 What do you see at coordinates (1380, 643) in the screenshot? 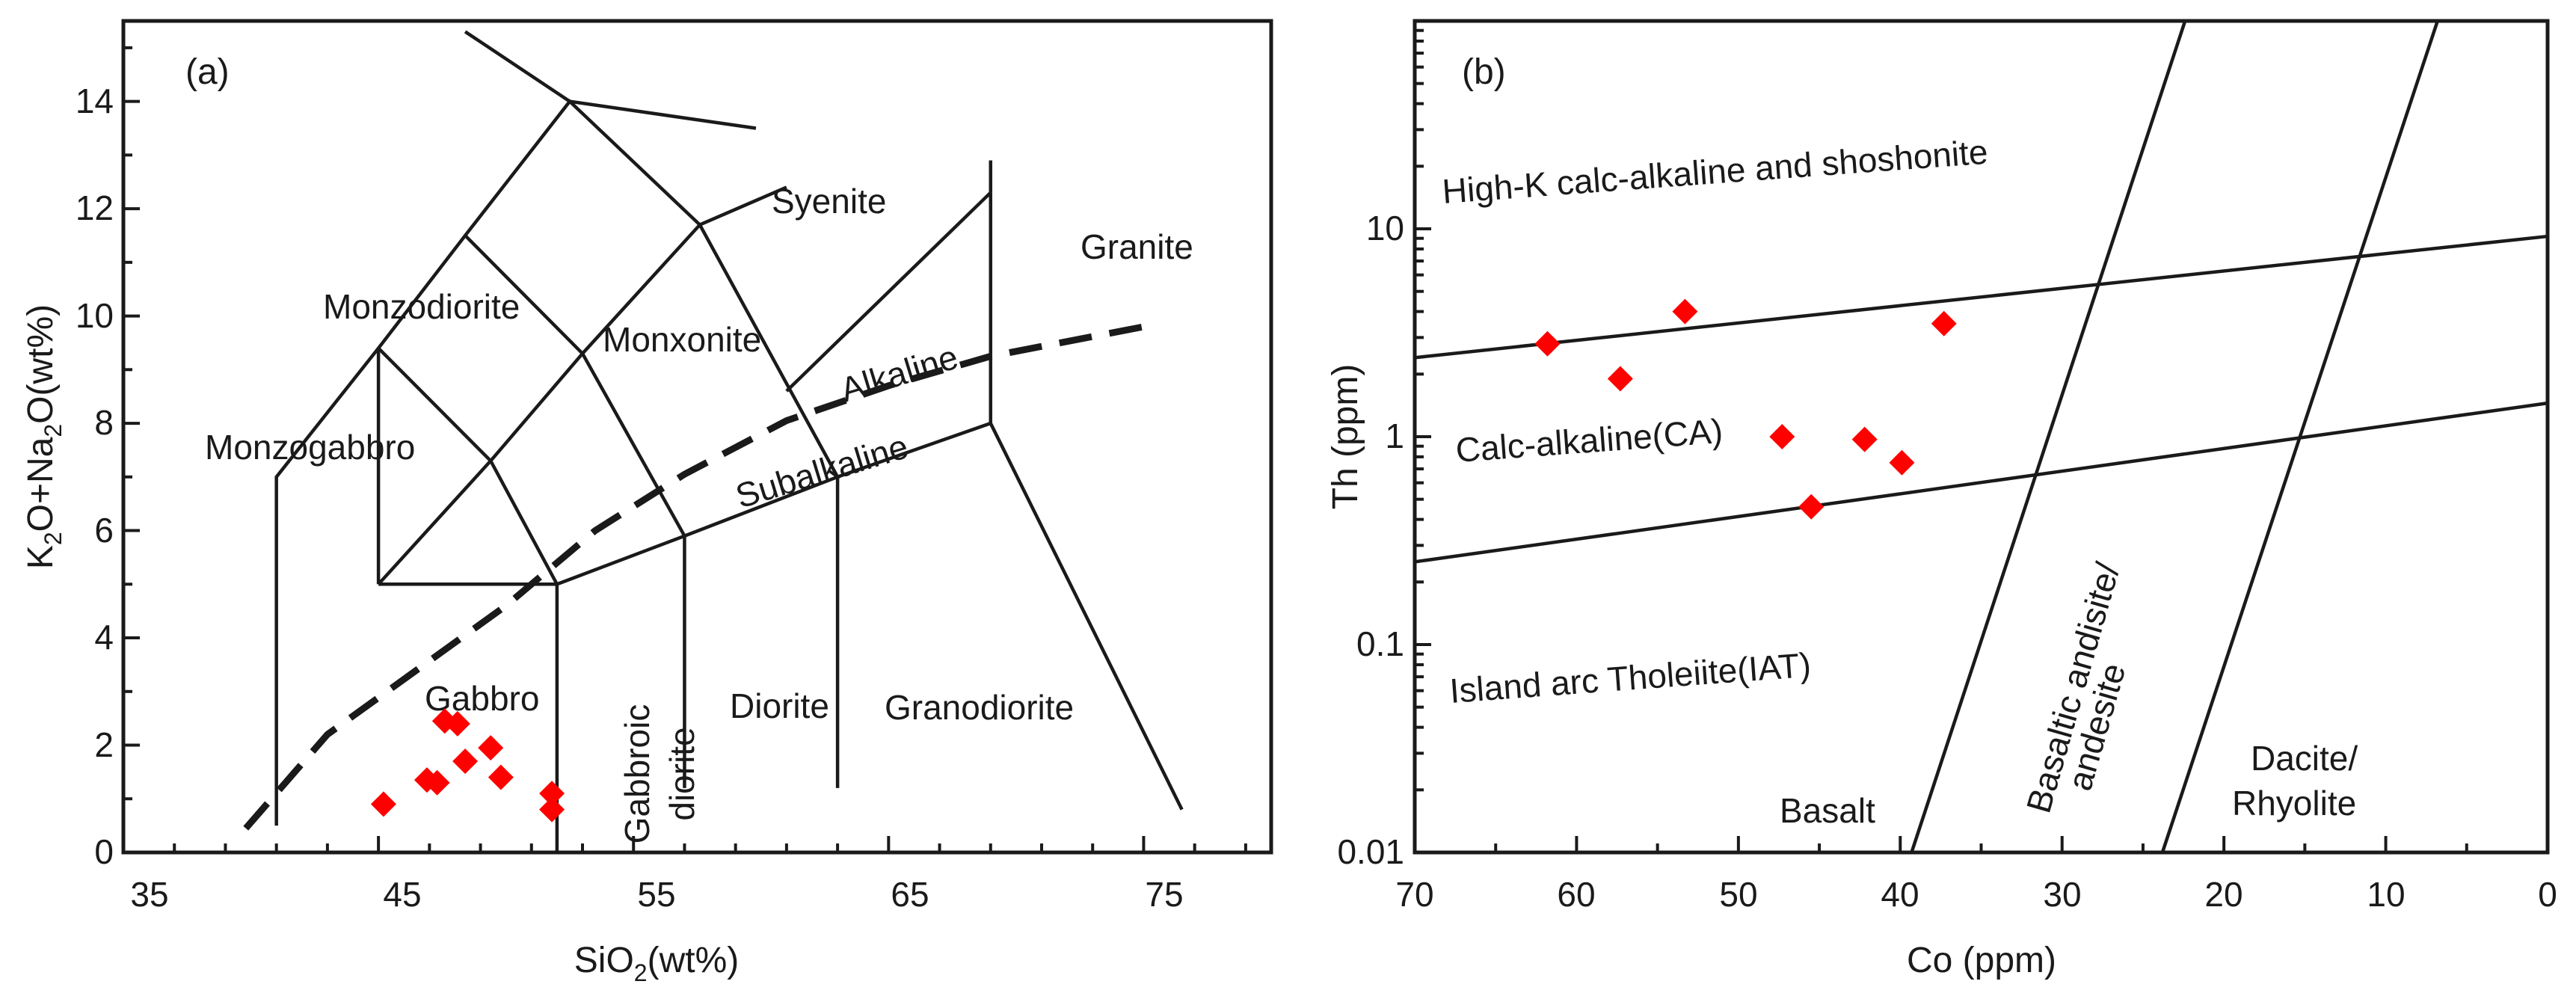
I see `ytick-b-0.1: 0.1` at bounding box center [1380, 643].